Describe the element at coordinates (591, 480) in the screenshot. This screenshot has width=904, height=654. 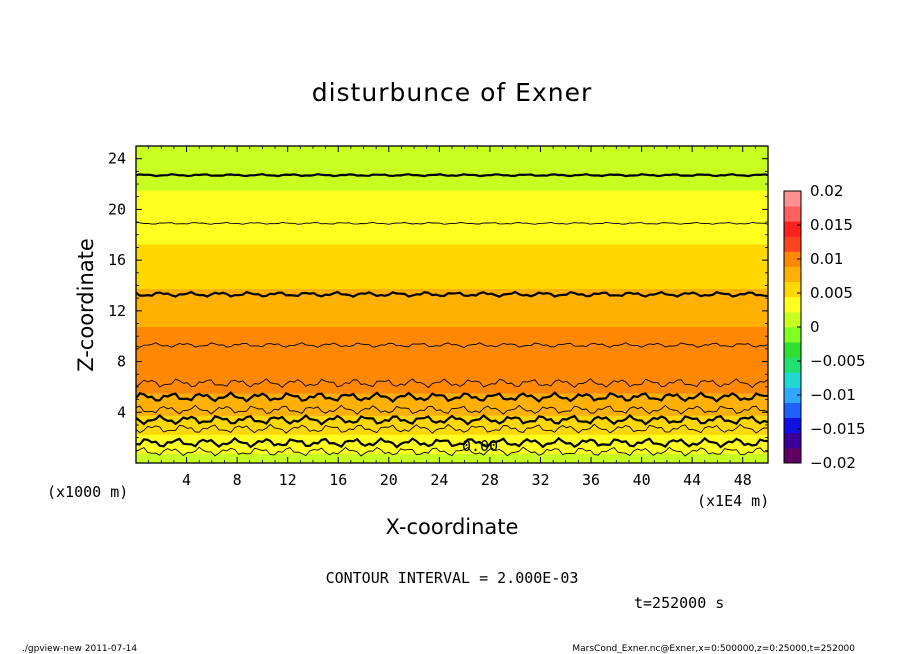
I see `x-tick-label: 36` at that location.